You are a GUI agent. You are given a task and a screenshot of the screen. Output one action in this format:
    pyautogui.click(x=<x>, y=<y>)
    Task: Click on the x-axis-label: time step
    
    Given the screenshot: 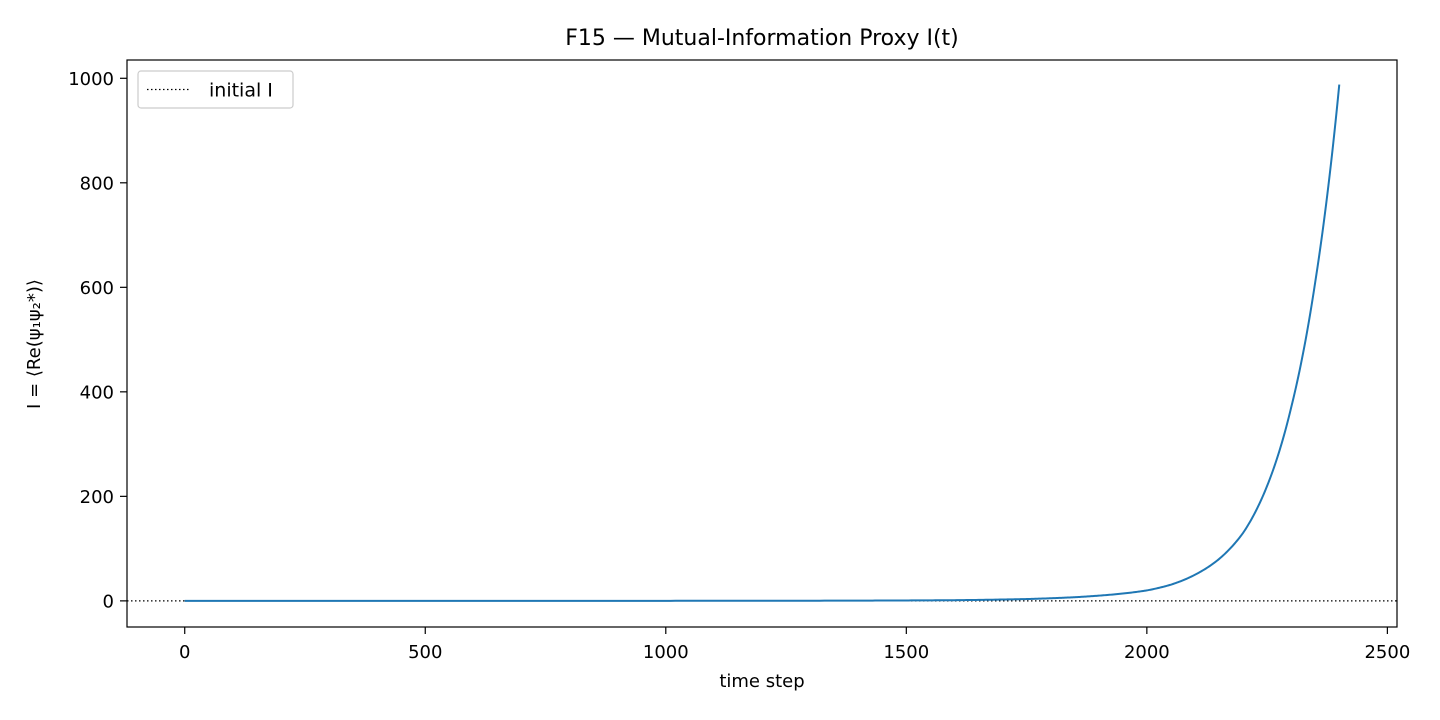 What is the action you would take?
    pyautogui.click(x=761, y=681)
    